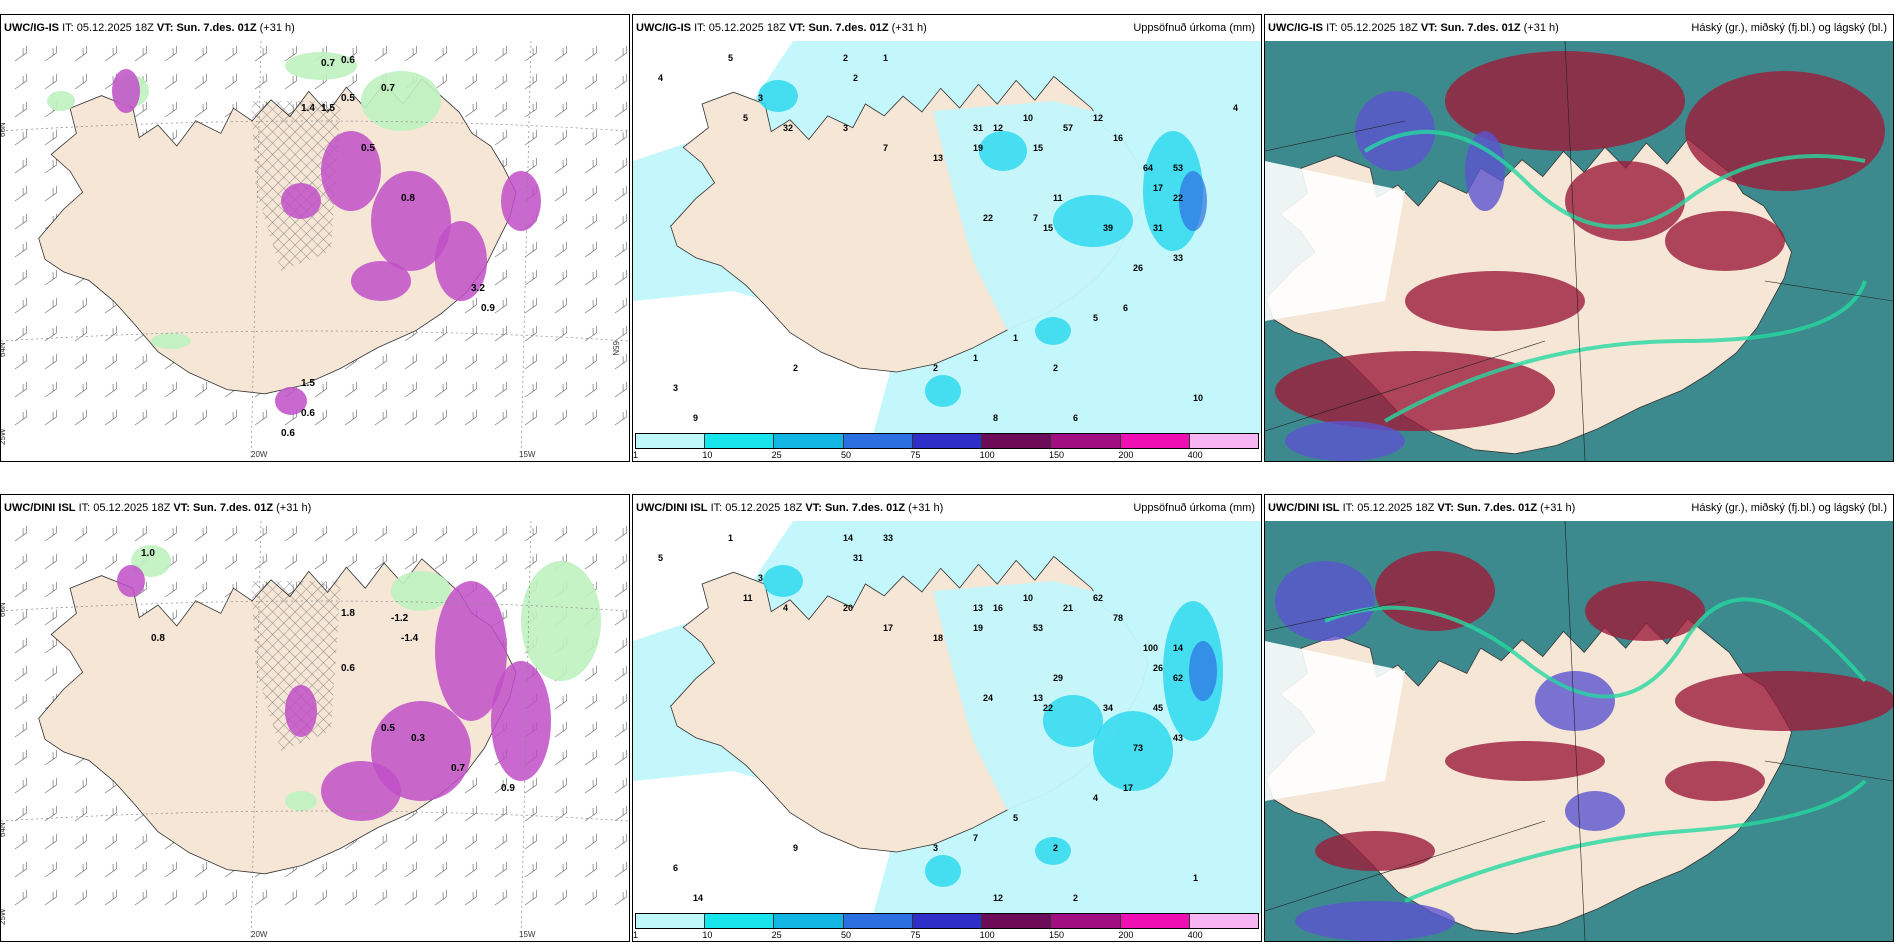 The image size is (1900, 950). What do you see at coordinates (1128, 788) in the screenshot?
I see `precip-value: 17` at bounding box center [1128, 788].